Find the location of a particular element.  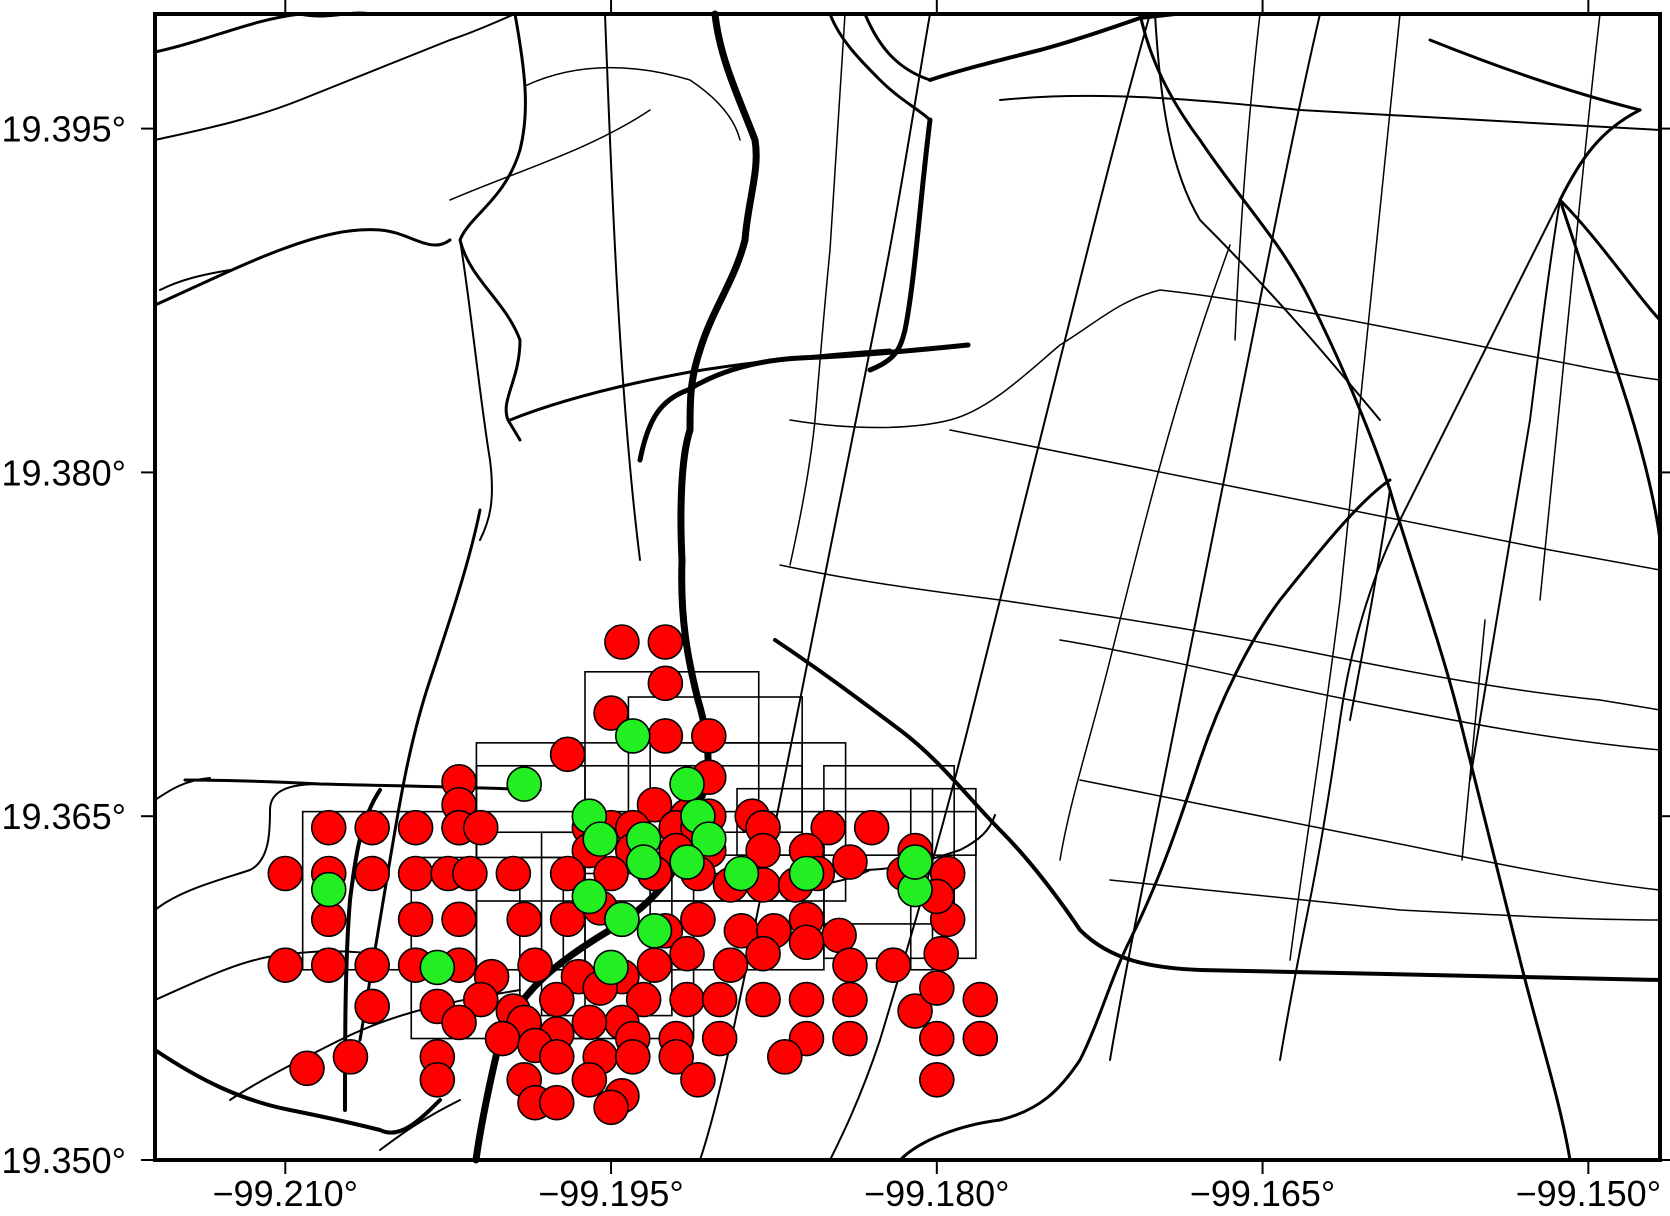

y-tick-label: 19.365° is located at coordinates (63, 816).